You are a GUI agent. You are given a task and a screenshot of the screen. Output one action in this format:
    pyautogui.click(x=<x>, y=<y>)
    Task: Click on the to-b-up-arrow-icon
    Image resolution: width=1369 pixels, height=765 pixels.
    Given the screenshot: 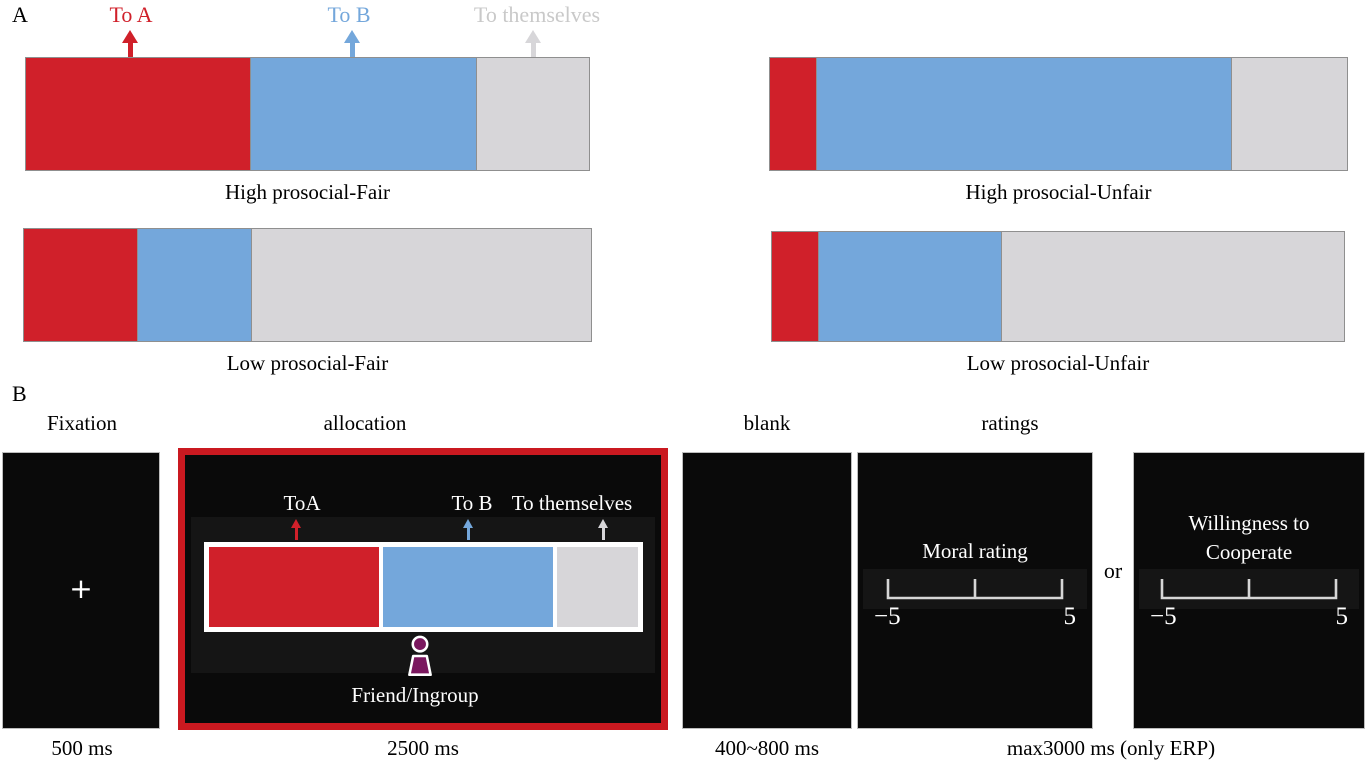 What is the action you would take?
    pyautogui.click(x=352, y=44)
    